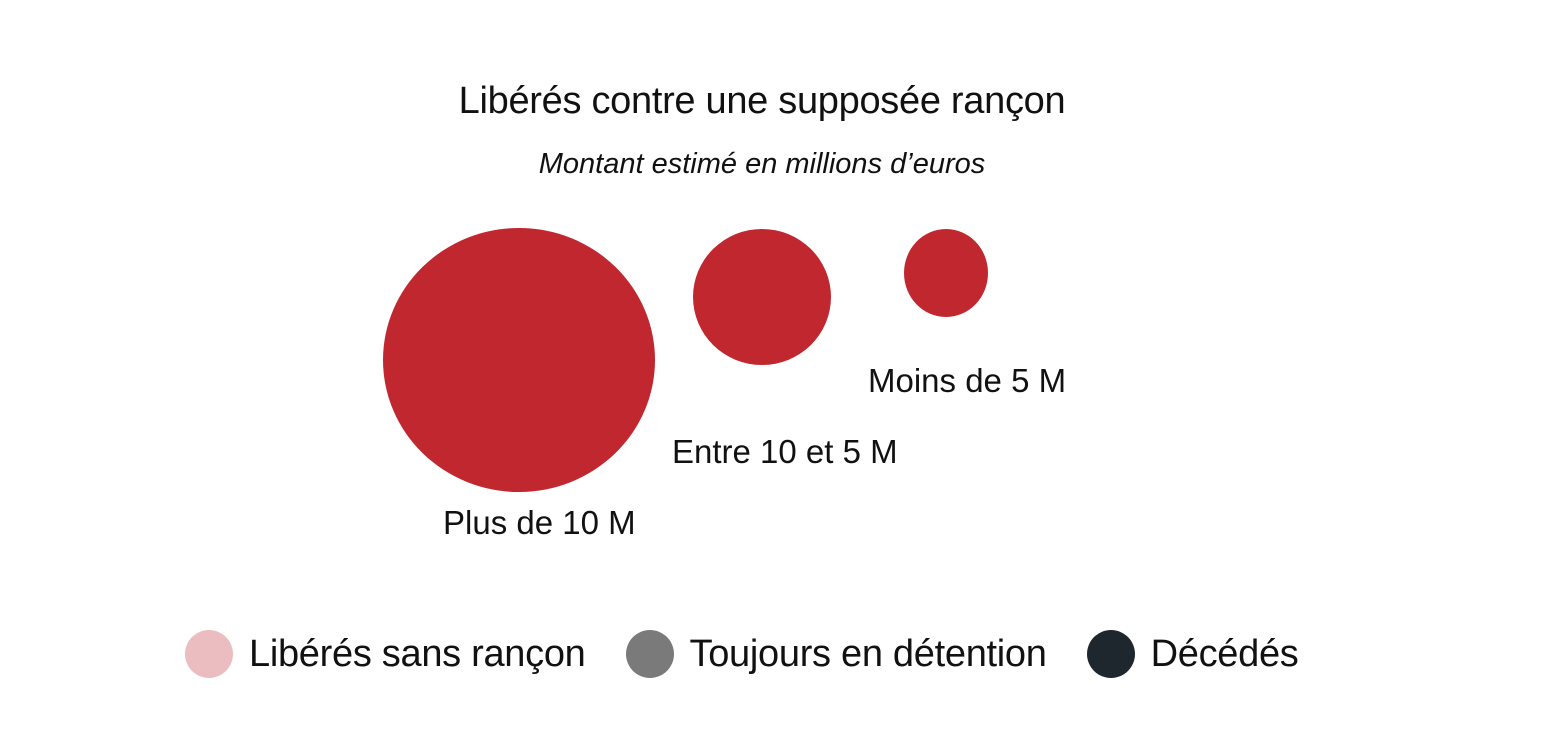 This screenshot has width=1559, height=742. I want to click on legend-item-decedes: Décédés, so click(1192, 654).